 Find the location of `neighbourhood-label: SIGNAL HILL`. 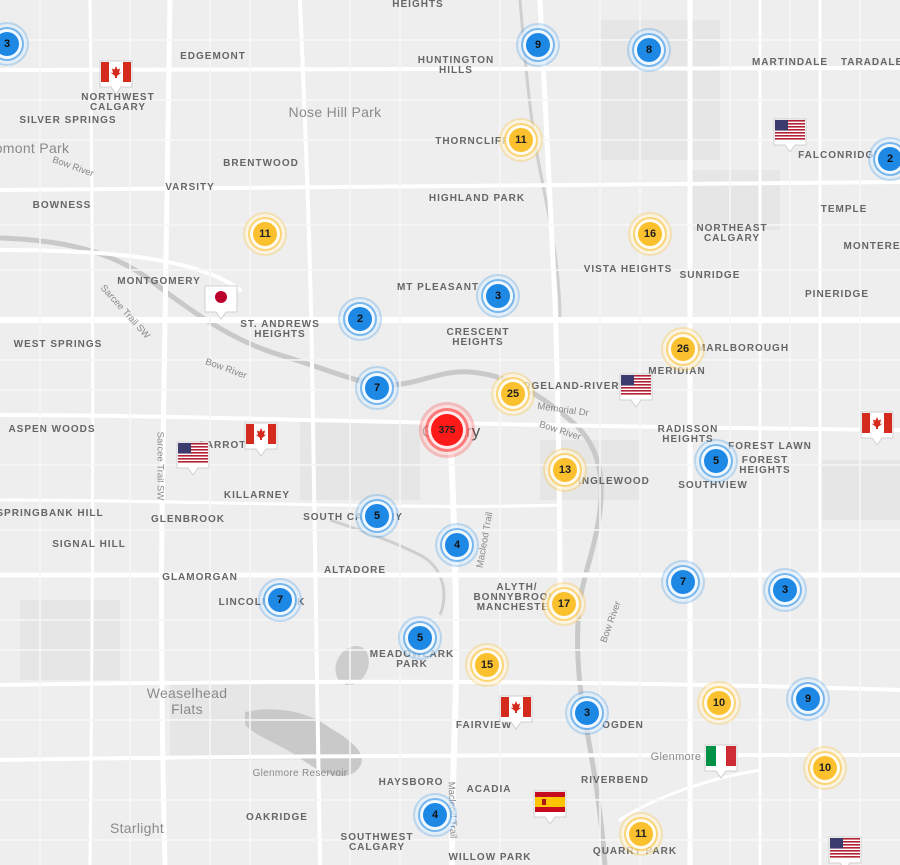

neighbourhood-label: SIGNAL HILL is located at coordinates (89, 544).